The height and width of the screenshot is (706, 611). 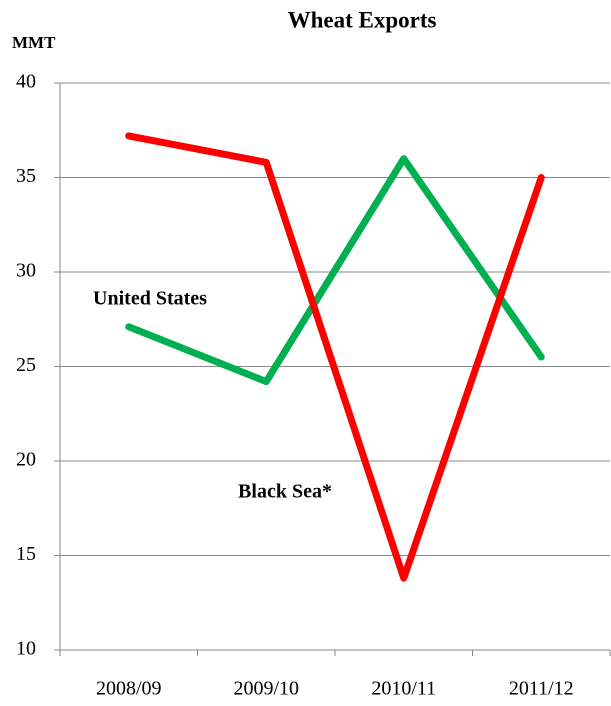 What do you see at coordinates (34, 42) in the screenshot?
I see `y-axis-label: MMT` at bounding box center [34, 42].